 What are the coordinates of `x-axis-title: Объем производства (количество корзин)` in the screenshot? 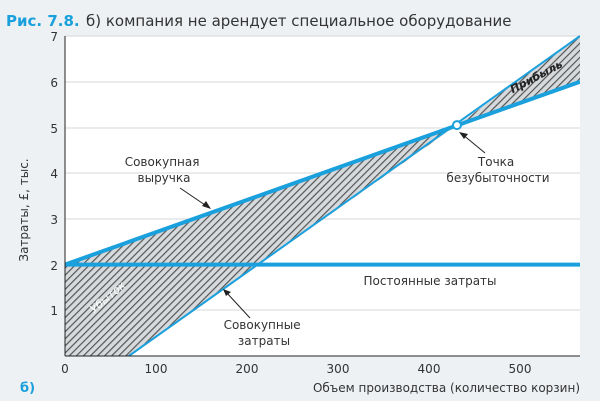 It's located at (446, 388).